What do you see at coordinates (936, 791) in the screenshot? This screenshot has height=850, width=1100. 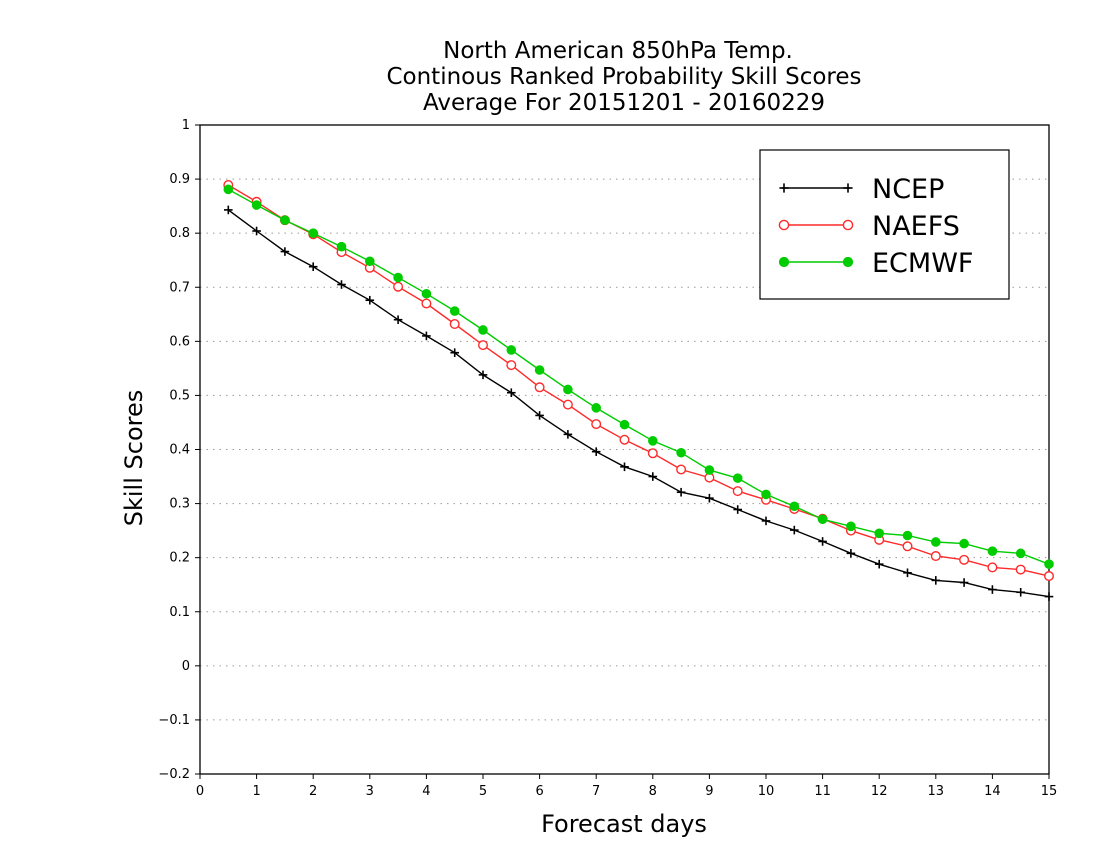 I see `x-tick-label: 13` at bounding box center [936, 791].